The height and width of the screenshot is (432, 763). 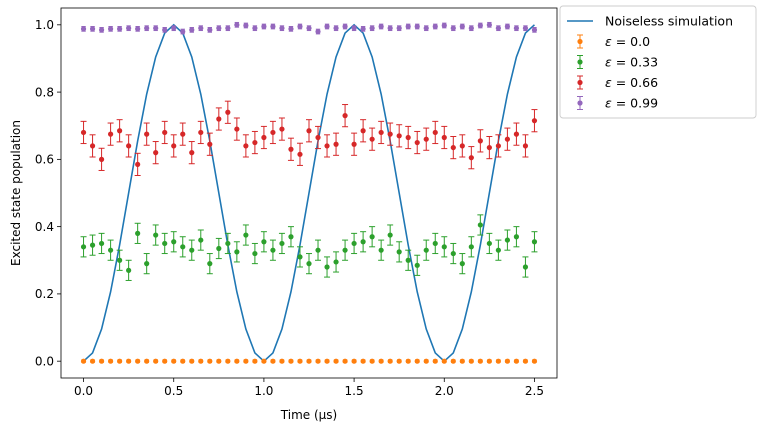 What do you see at coordinates (44, 25) in the screenshot?
I see `y-tick-label: 1.0` at bounding box center [44, 25].